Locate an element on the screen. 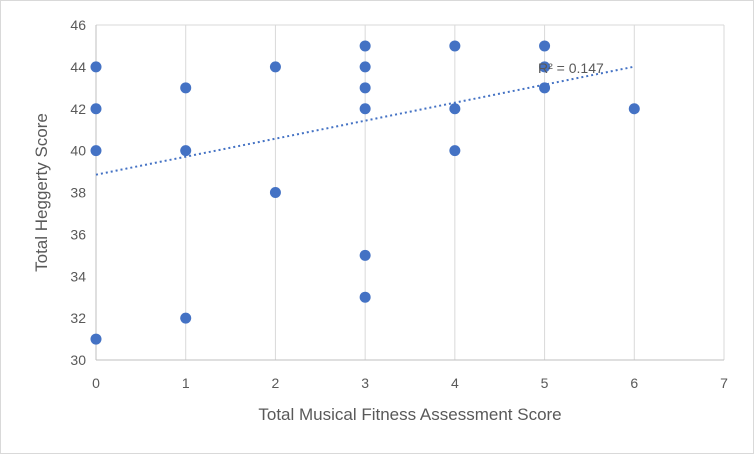 This screenshot has width=754, height=454. y-tick-label: 30 is located at coordinates (78, 360).